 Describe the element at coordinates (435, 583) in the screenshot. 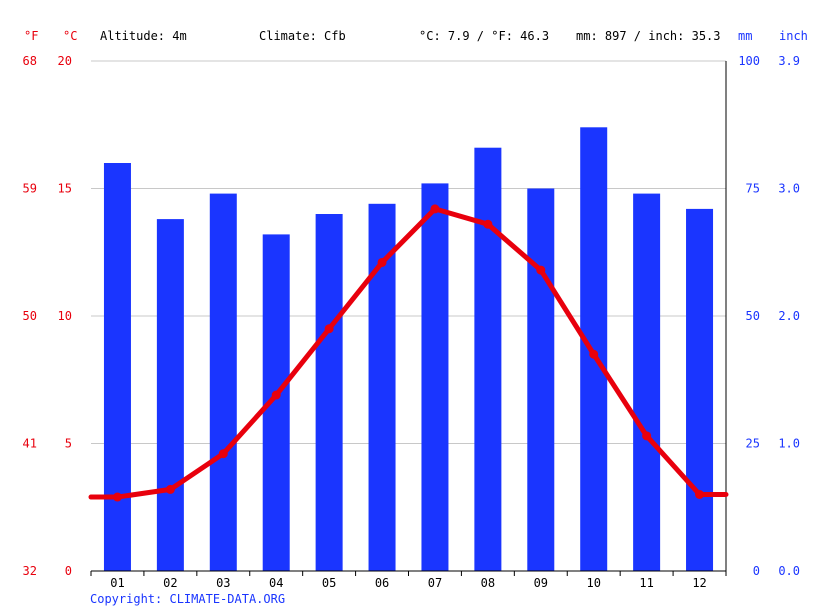

I see `month-tick-label: 07` at that location.